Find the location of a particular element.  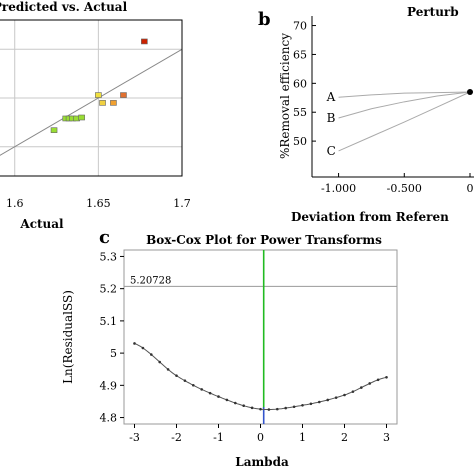

panel-b-y-axis-label: %Removal efficiency is located at coordinates (285, 96).